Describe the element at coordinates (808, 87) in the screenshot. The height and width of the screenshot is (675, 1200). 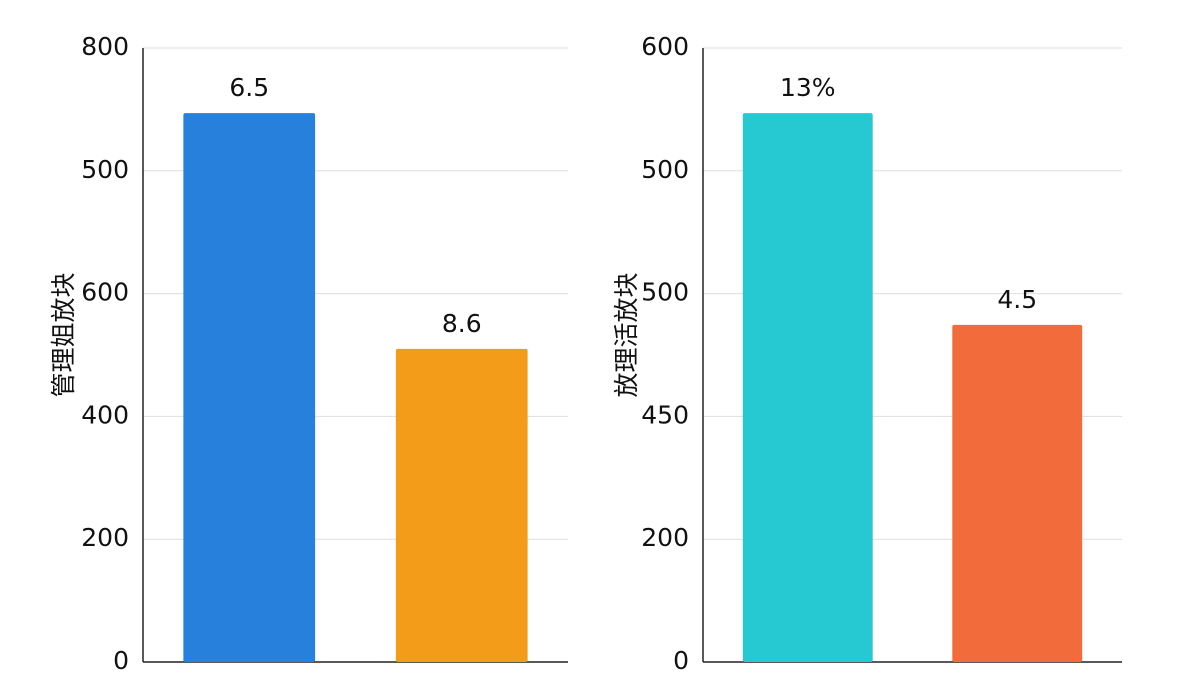
I see `value-label: 13%` at that location.